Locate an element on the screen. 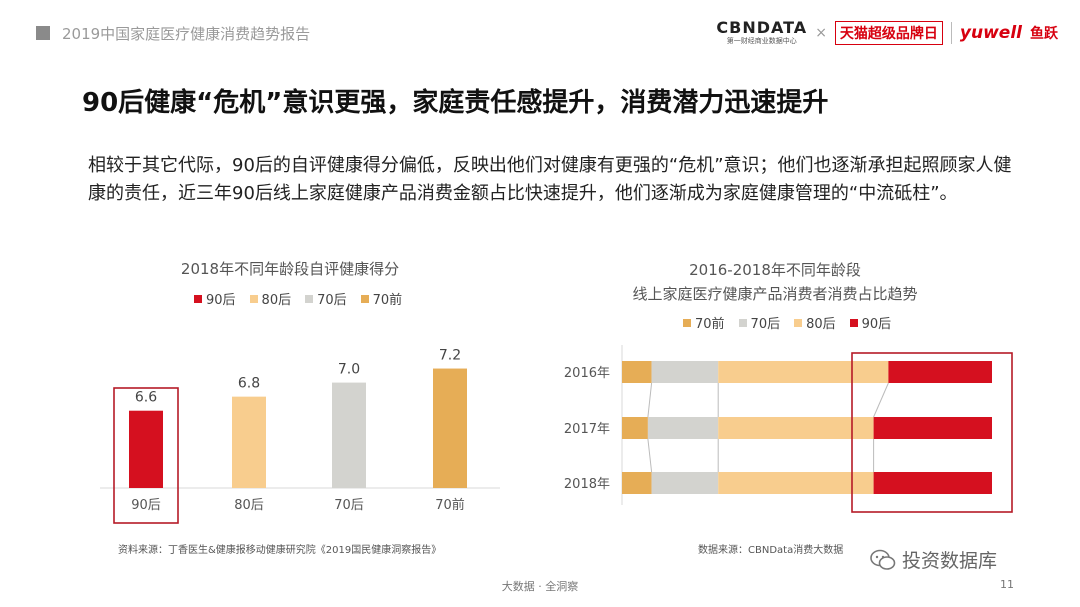  right-legend-item: 80后 is located at coordinates (815, 322).